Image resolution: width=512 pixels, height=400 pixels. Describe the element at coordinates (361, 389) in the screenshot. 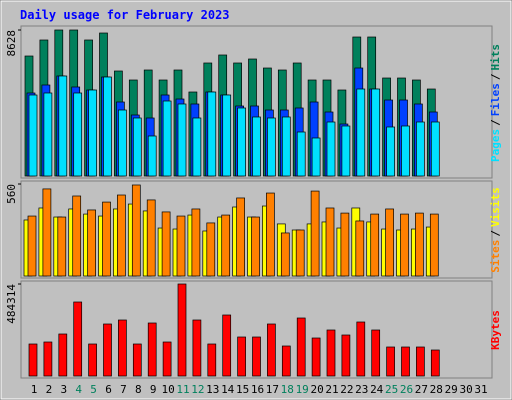

I see `x-tick-label: 23` at that location.